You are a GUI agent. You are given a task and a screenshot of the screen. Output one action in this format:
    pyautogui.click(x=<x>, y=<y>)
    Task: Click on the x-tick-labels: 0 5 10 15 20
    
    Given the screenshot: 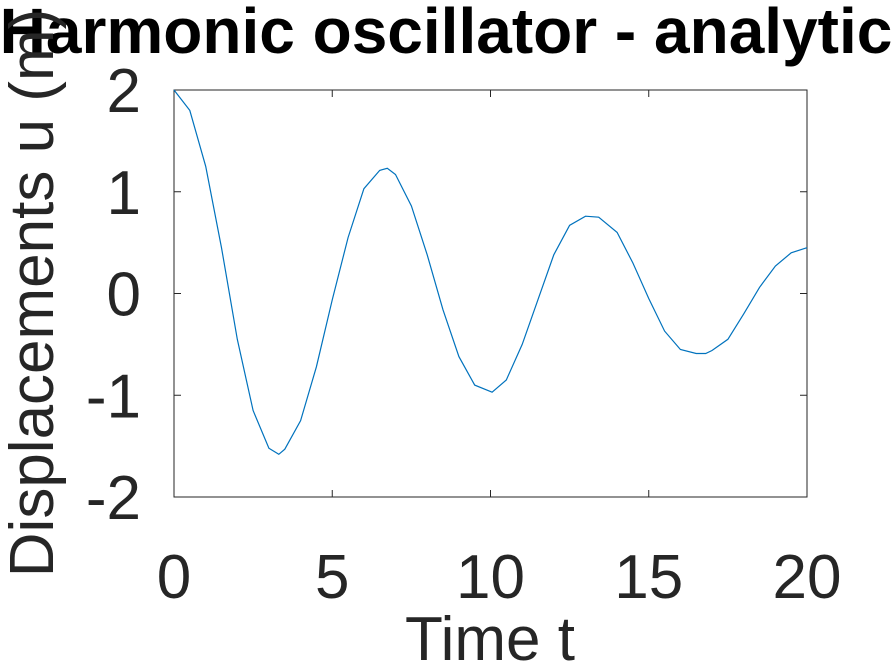 What is the action you would take?
    pyautogui.click(x=499, y=577)
    